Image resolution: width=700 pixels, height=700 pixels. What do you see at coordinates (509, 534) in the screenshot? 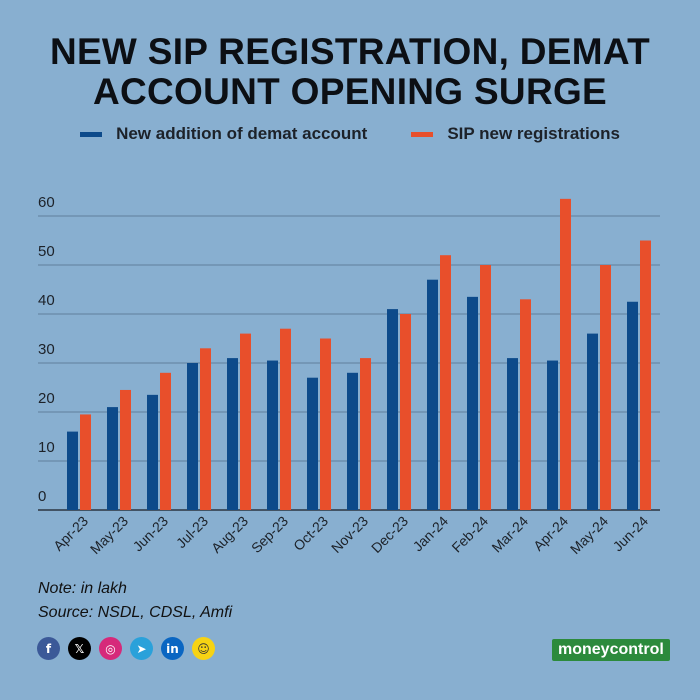
I see `x-tick-label: Mar-24` at bounding box center [509, 534].